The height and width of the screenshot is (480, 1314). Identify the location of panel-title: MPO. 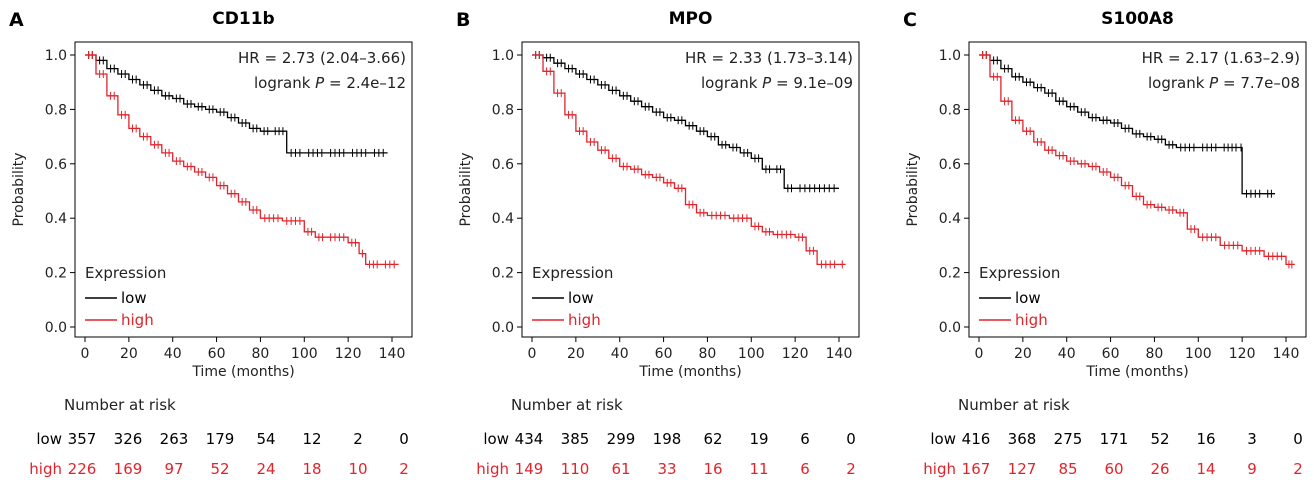
(691, 19).